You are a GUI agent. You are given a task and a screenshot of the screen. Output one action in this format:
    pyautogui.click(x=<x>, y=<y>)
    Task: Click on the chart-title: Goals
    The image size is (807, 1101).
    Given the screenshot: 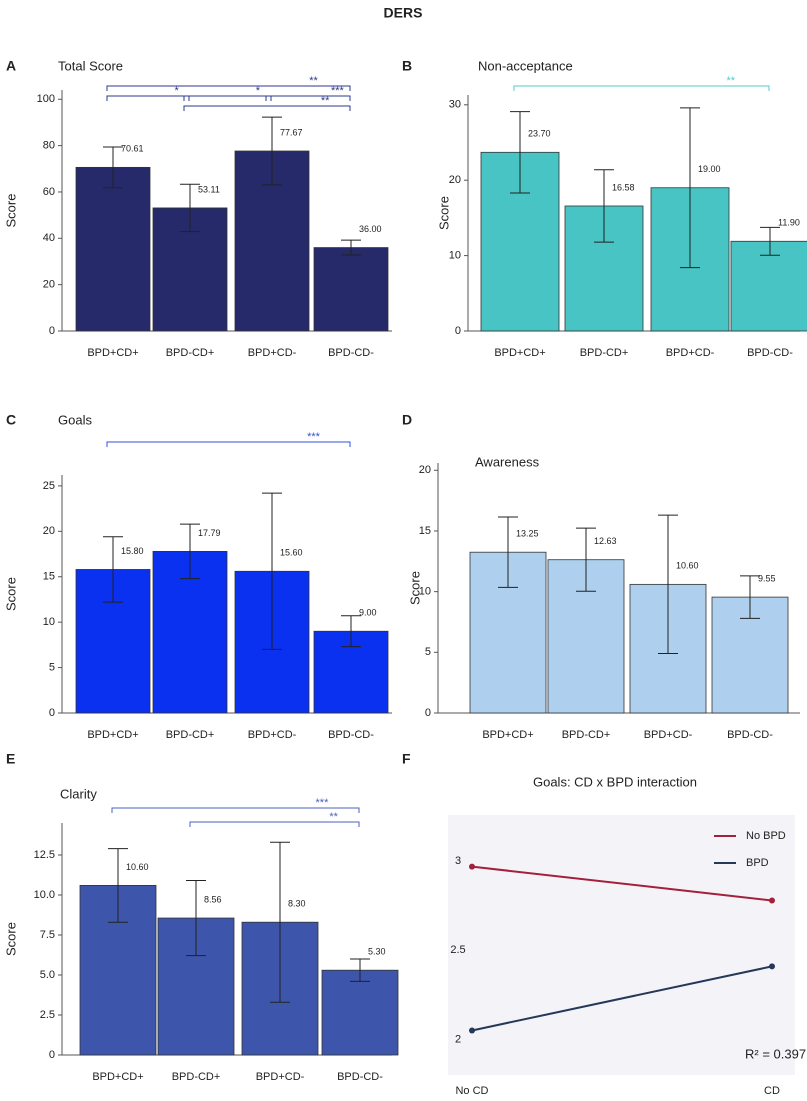 What is the action you would take?
    pyautogui.click(x=75, y=419)
    